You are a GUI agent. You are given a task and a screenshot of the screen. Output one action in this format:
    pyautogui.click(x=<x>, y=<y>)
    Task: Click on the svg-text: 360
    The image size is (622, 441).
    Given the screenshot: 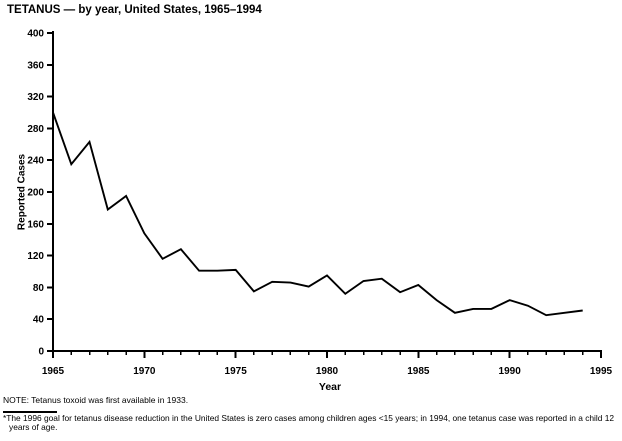 What is the action you would take?
    pyautogui.click(x=35, y=65)
    